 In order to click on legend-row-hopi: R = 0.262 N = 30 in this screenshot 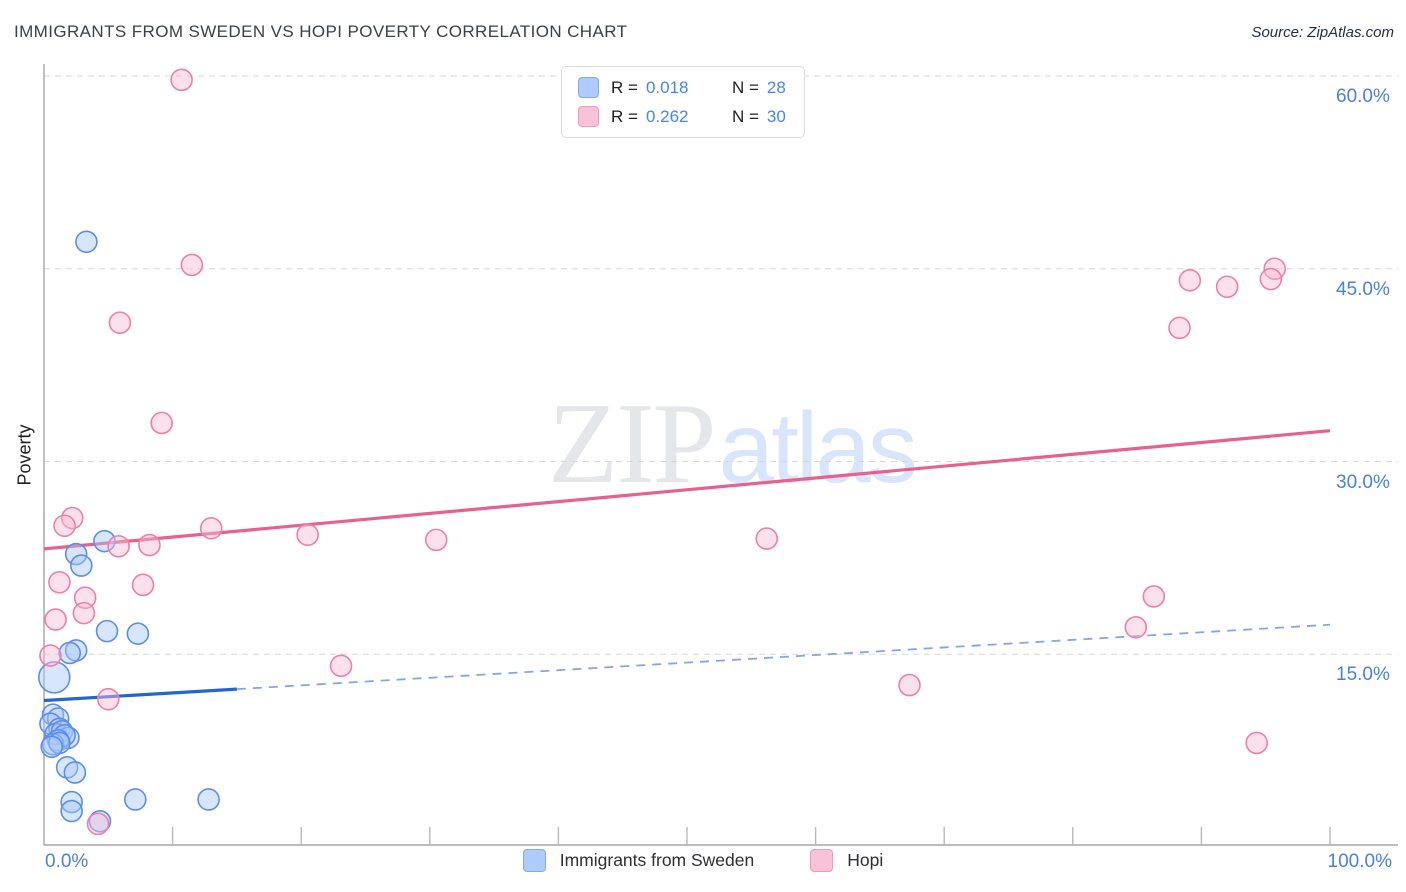, I will do `click(682, 116)`.